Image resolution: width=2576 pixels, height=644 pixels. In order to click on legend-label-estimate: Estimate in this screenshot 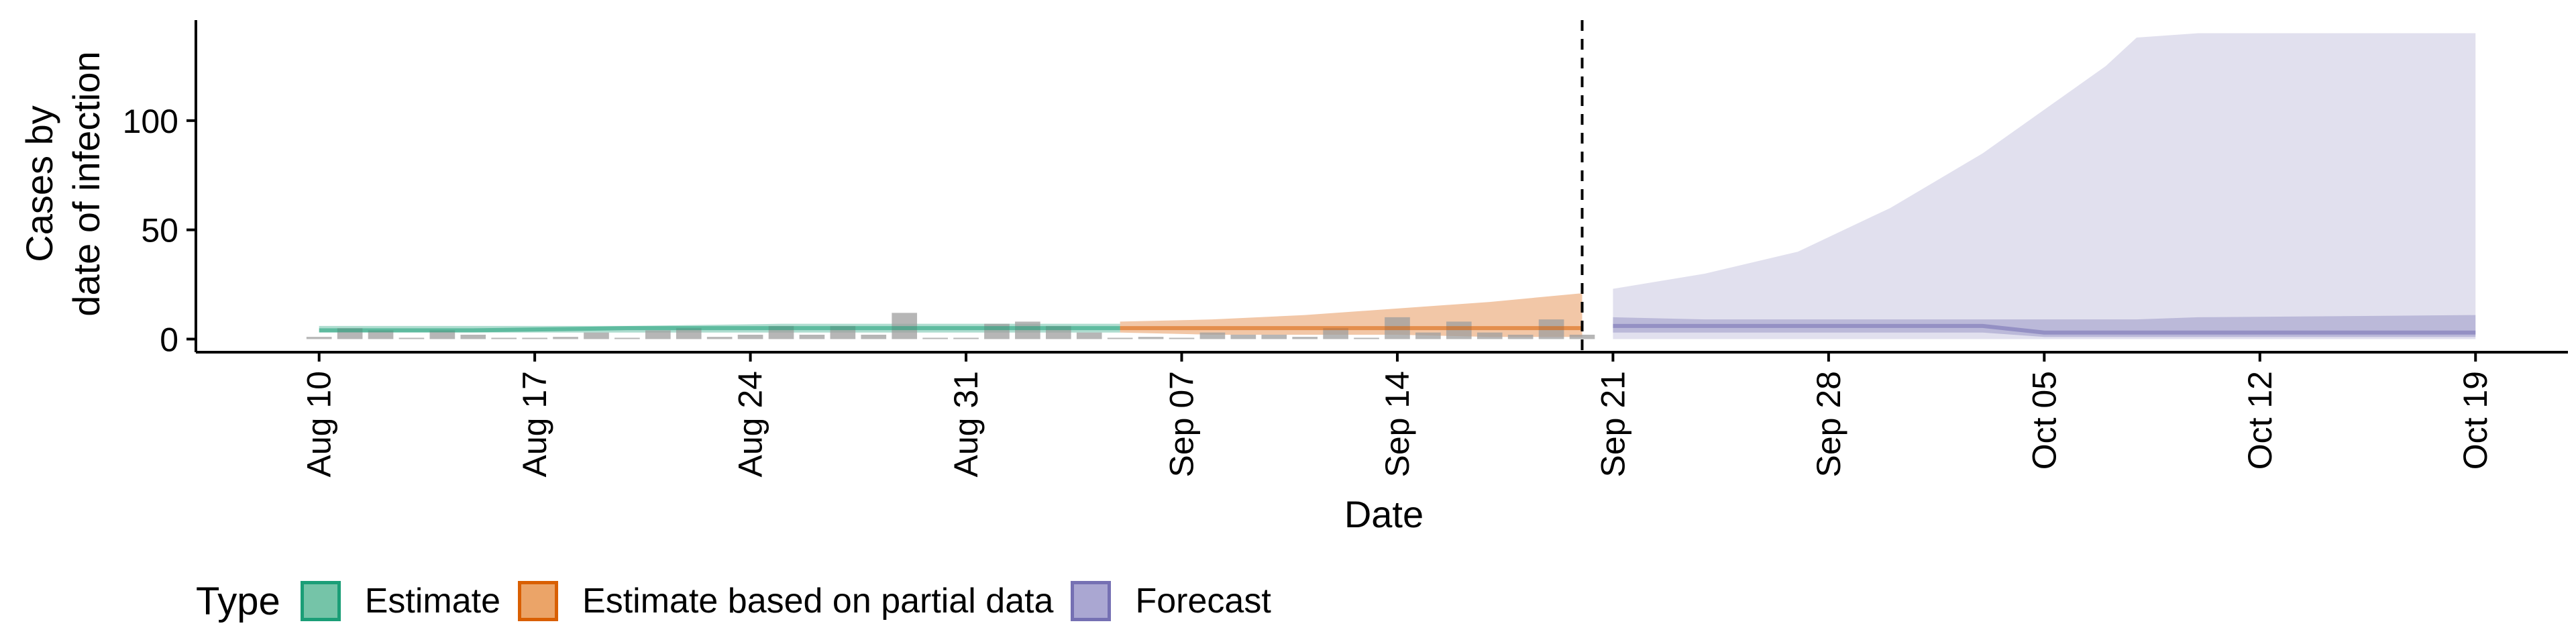, I will do `click(432, 601)`.